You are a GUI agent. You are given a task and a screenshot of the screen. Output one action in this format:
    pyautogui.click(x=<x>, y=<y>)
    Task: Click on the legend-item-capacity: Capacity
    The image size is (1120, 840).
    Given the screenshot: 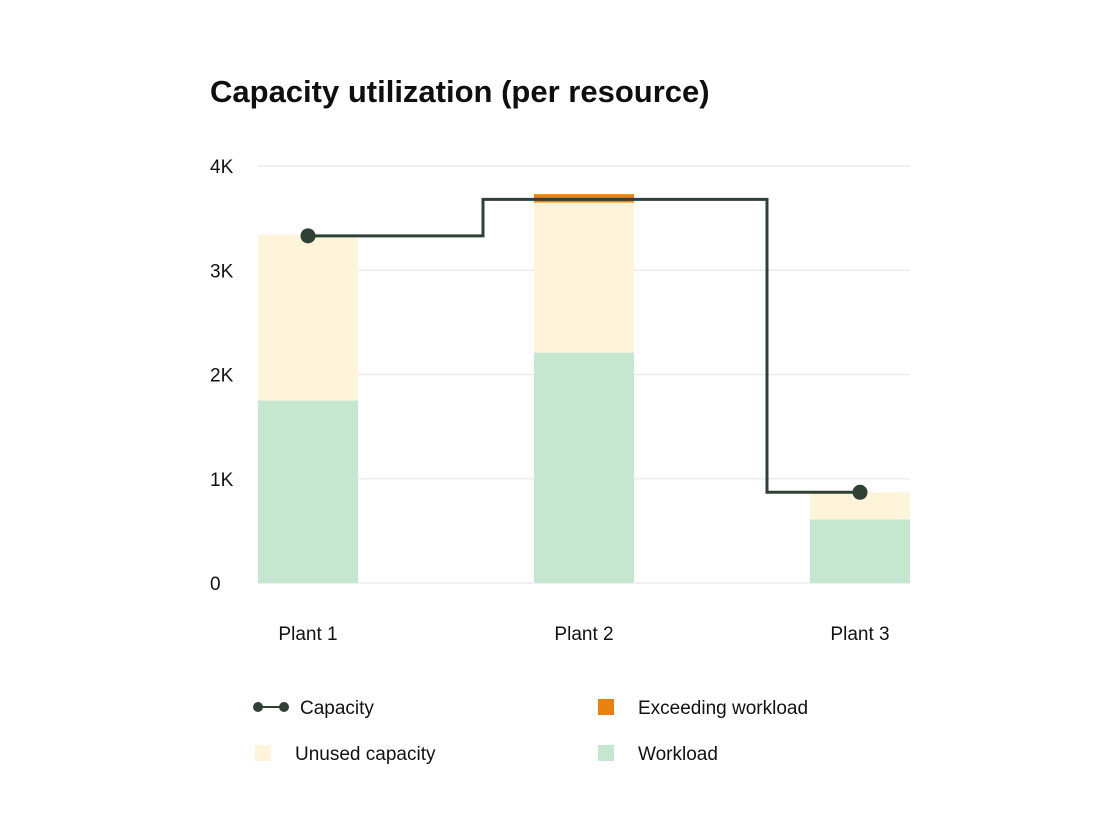 What is the action you would take?
    pyautogui.click(x=313, y=708)
    